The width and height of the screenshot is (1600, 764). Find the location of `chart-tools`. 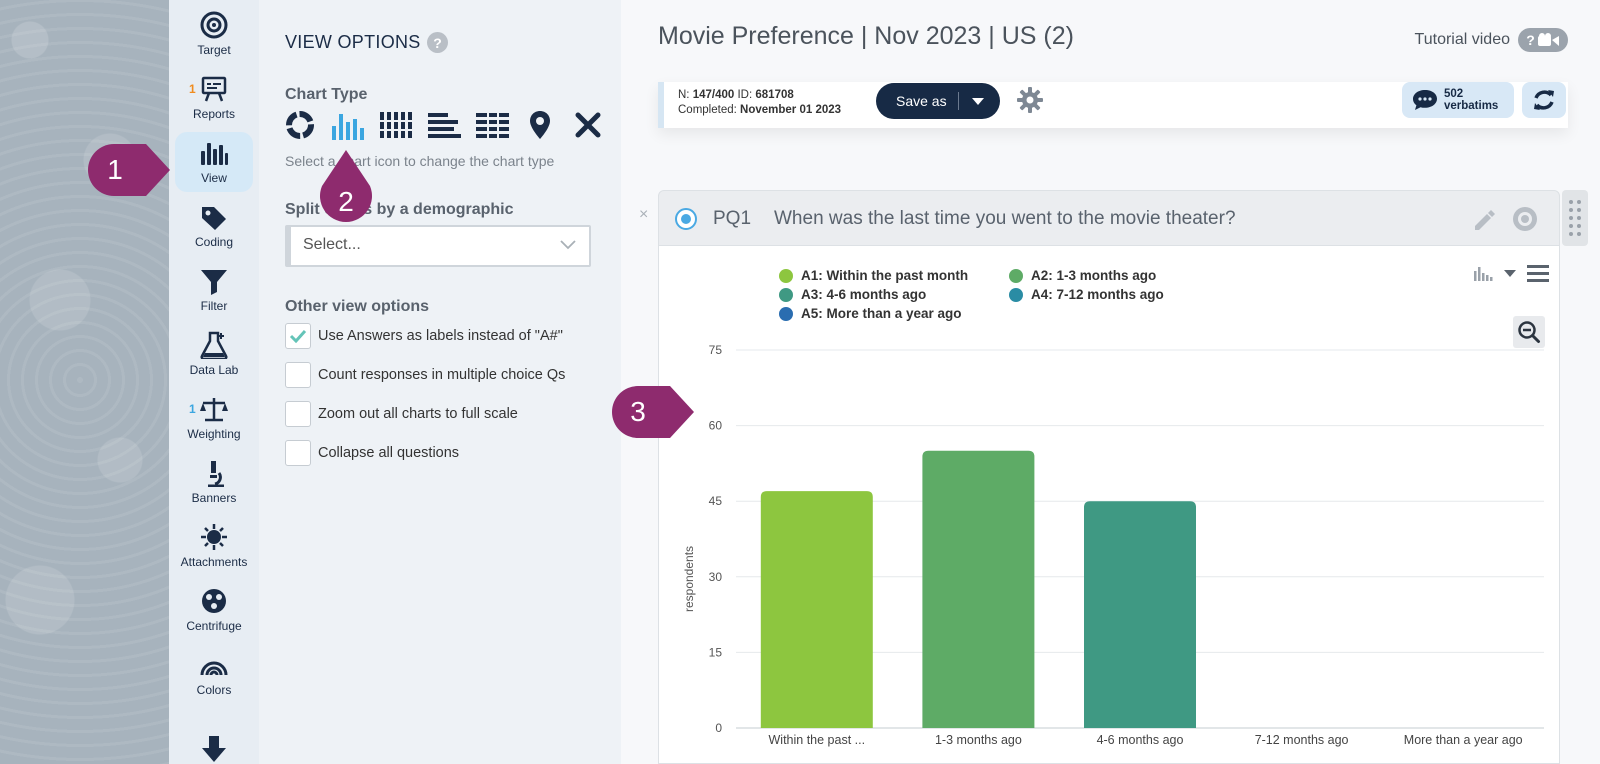

chart-tools is located at coordinates (1511, 273).